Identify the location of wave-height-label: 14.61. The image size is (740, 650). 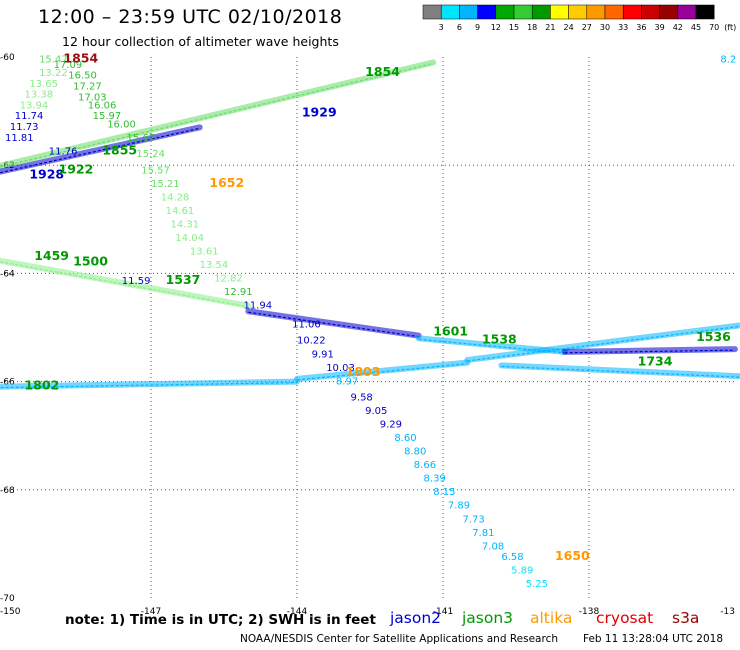
(180, 211).